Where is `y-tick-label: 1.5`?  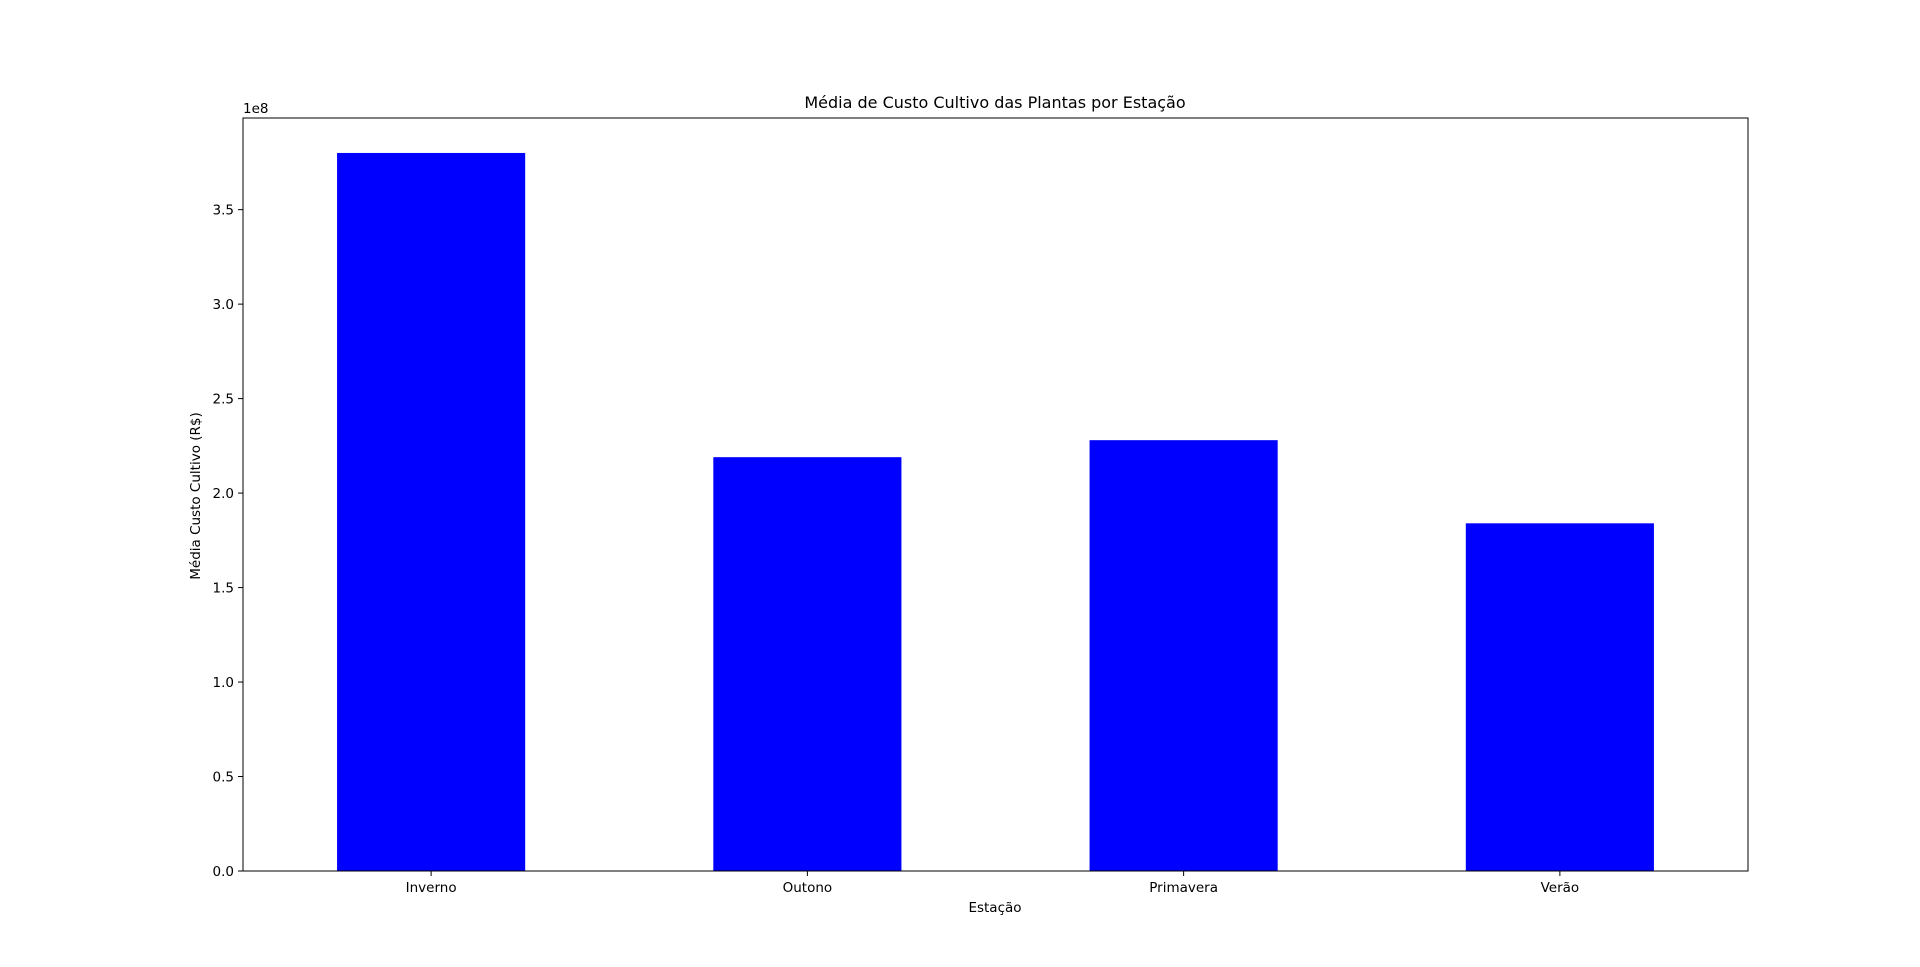 y-tick-label: 1.5 is located at coordinates (223, 589).